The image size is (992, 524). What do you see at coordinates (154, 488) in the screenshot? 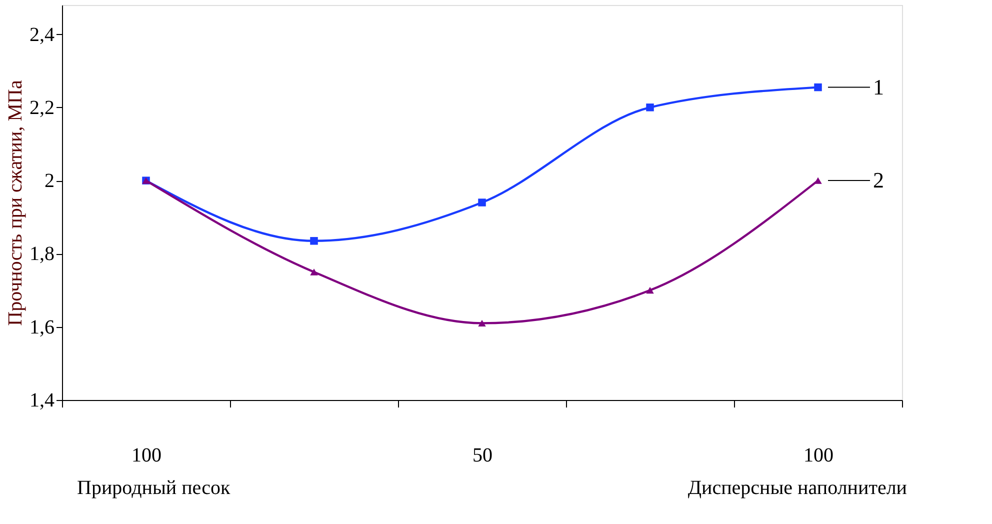
I see `text: Природный песок` at bounding box center [154, 488].